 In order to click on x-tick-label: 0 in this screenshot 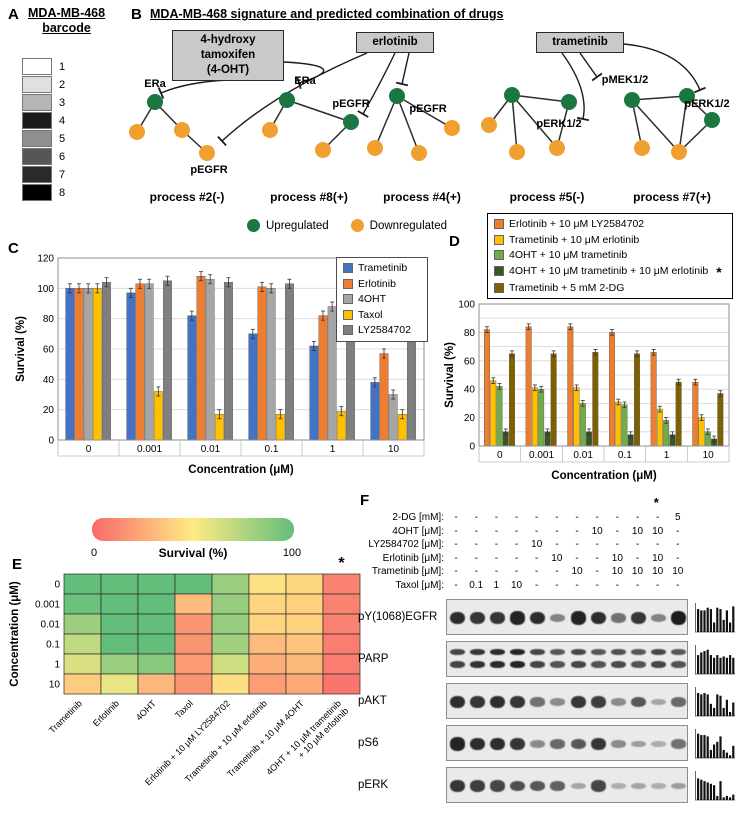, I will do `click(500, 455)`.